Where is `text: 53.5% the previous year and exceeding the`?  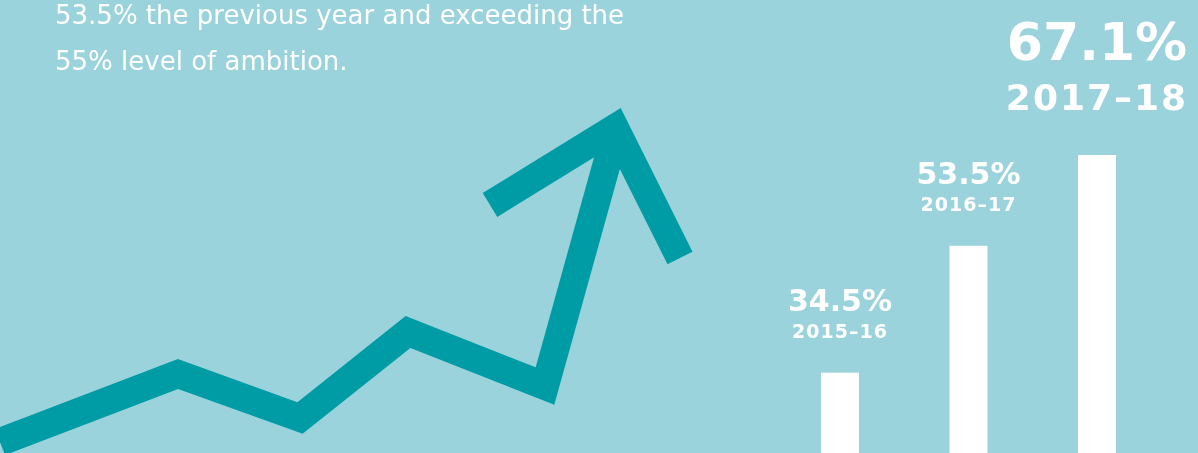
text: 53.5% the previous year and exceeding the is located at coordinates (340, 15).